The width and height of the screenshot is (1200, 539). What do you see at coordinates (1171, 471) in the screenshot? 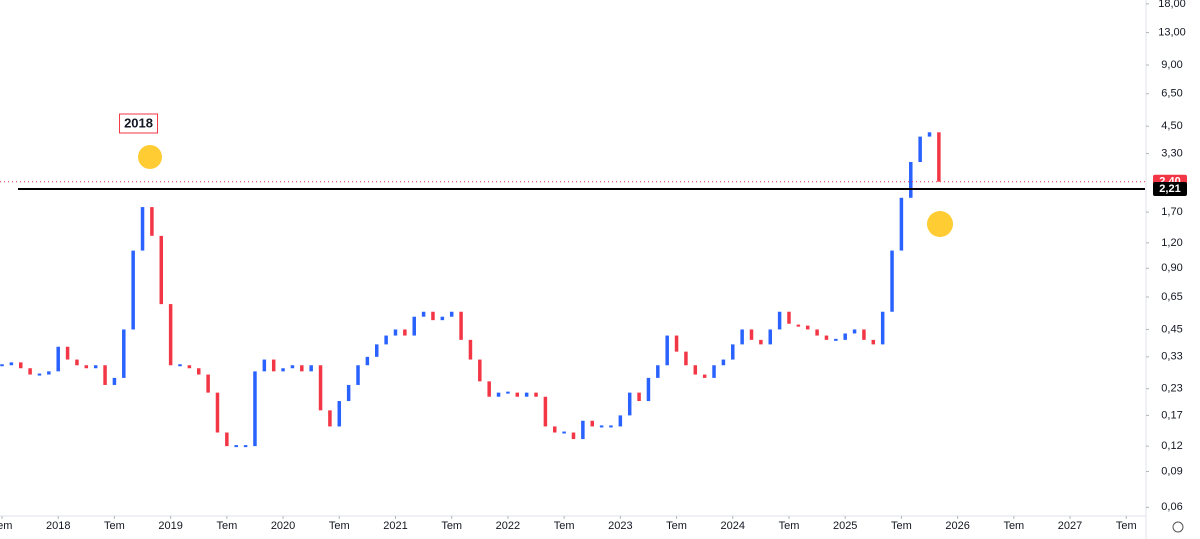
I see `y-tick-label: 0,09` at bounding box center [1171, 471].